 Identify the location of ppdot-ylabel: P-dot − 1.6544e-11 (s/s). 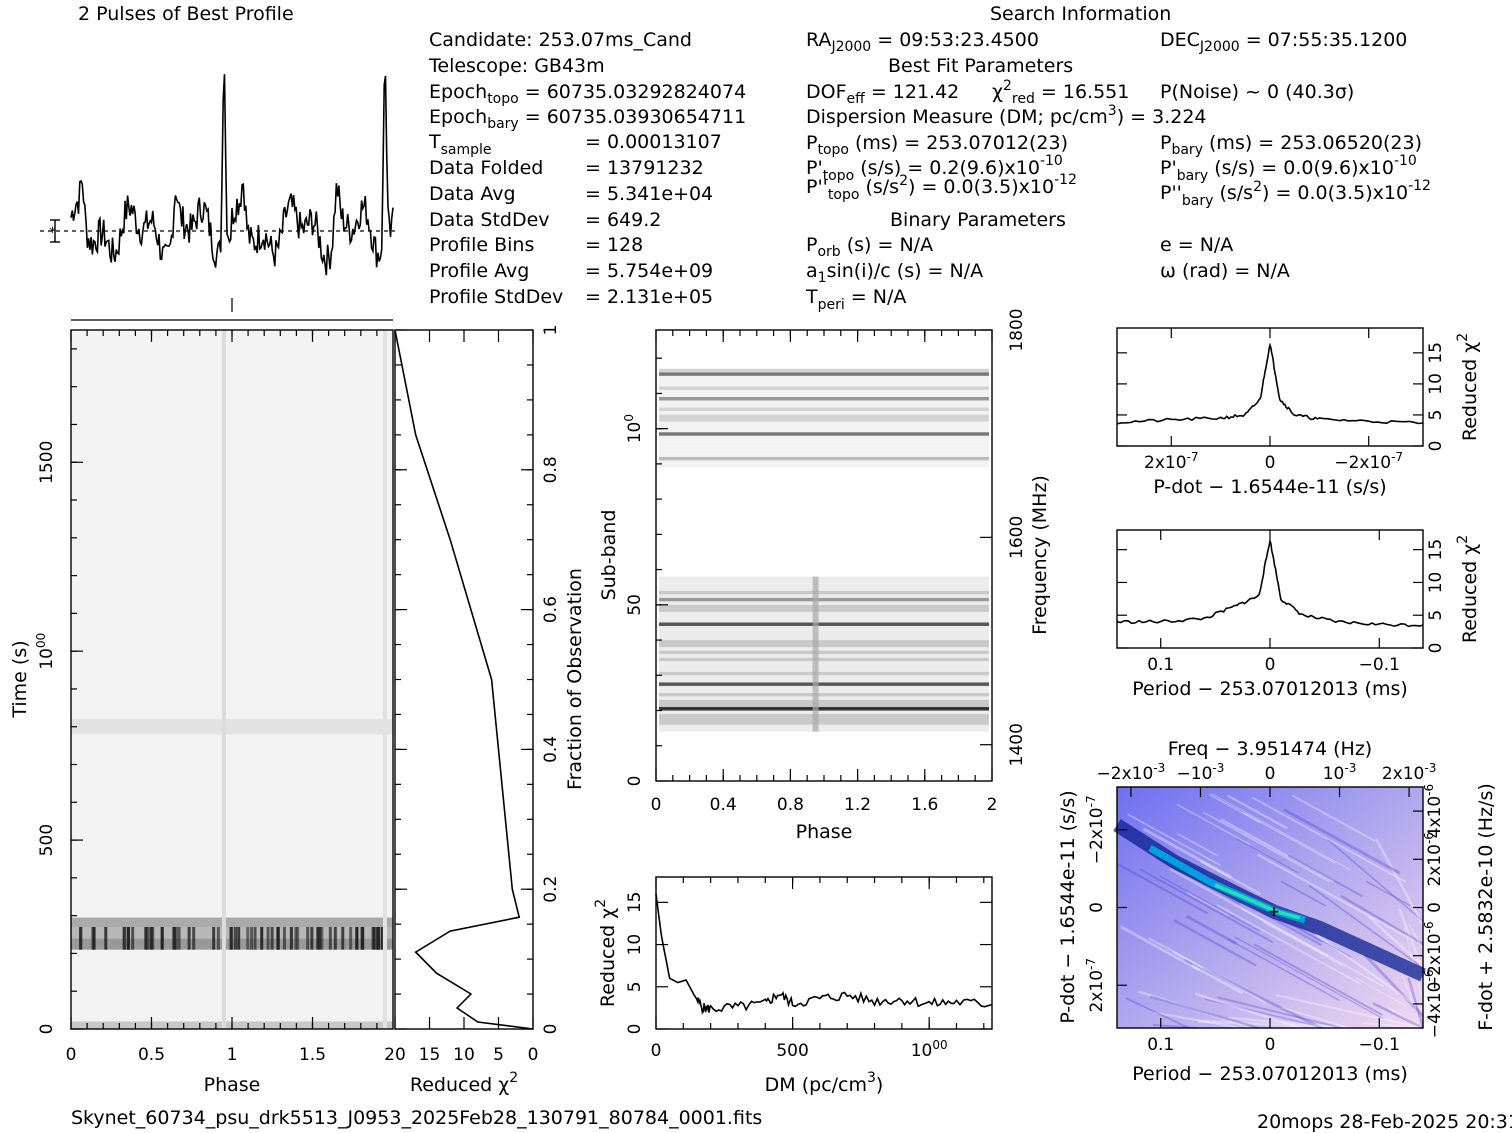
(1068, 906).